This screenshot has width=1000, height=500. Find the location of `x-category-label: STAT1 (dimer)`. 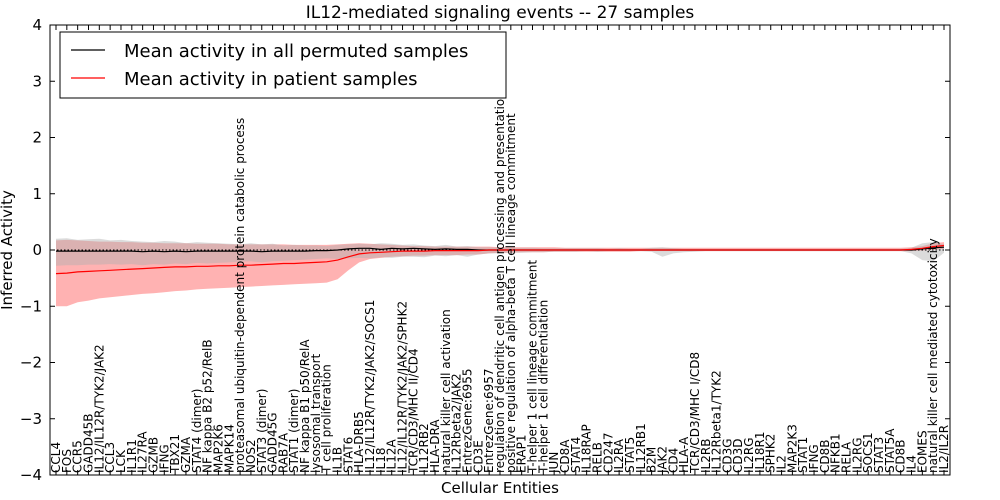

x-category-label: STAT1 (dimer) is located at coordinates (294, 431).